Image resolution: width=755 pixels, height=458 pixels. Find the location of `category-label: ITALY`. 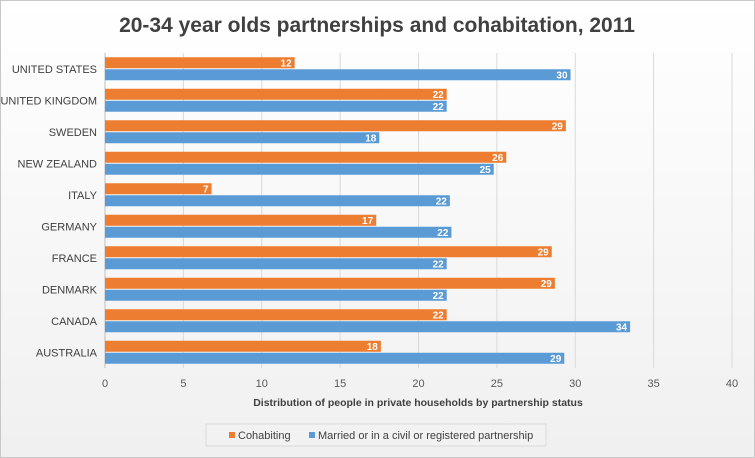

category-label: ITALY is located at coordinates (83, 196).